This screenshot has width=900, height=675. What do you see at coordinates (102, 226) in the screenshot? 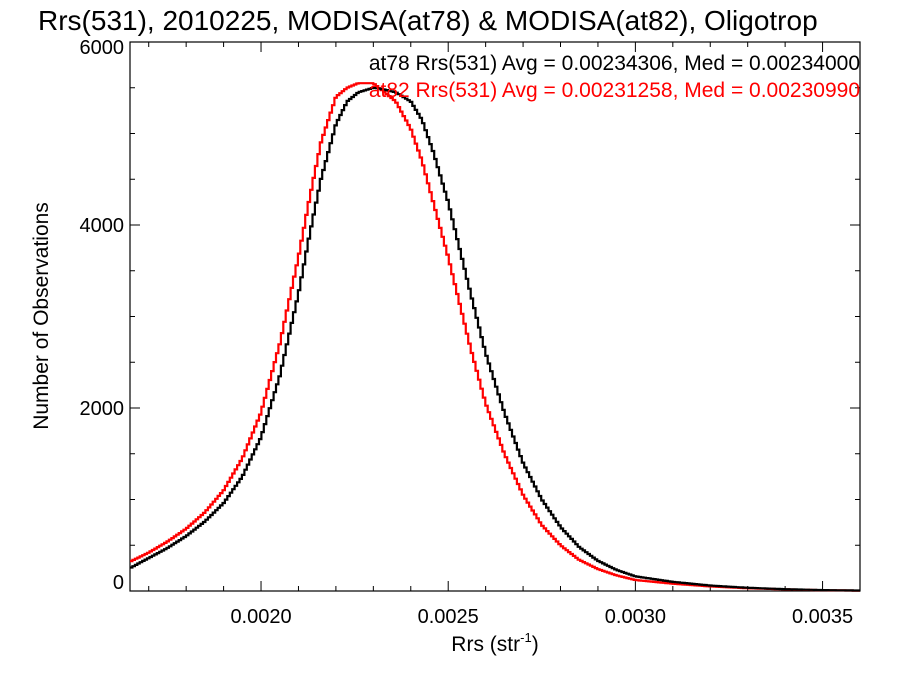
I see `y-tick-label: 4000` at bounding box center [102, 226].